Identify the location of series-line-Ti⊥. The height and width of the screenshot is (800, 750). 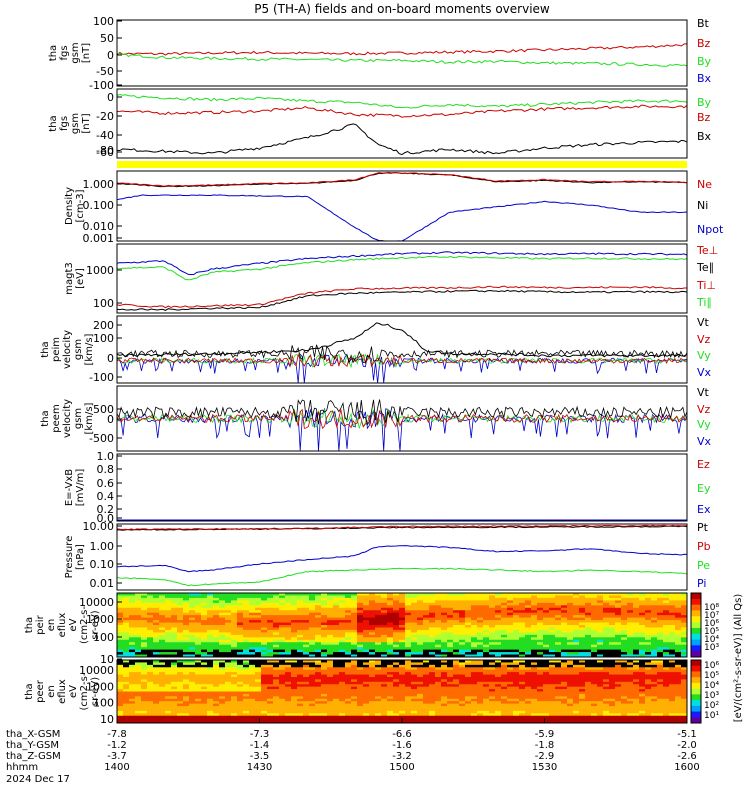
(401, 297).